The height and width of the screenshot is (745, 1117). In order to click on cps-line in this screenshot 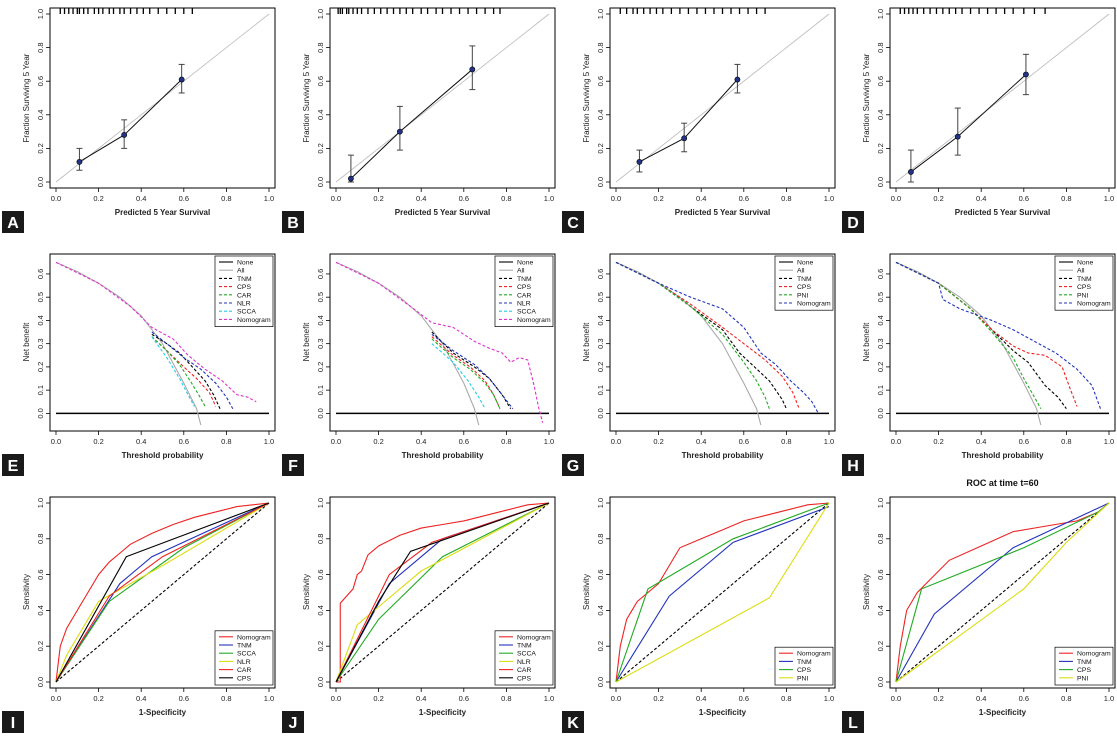, I will do `click(986, 334)`.